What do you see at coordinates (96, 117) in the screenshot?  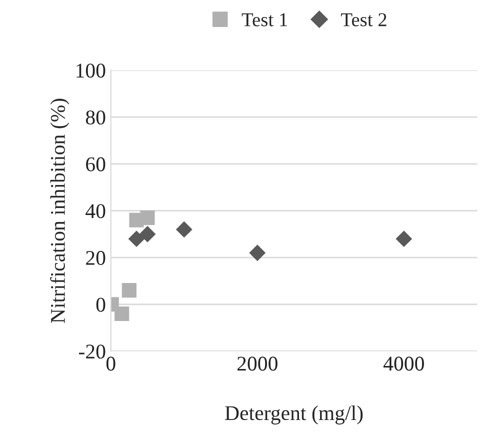 I see `y-tick-label: 80` at bounding box center [96, 117].